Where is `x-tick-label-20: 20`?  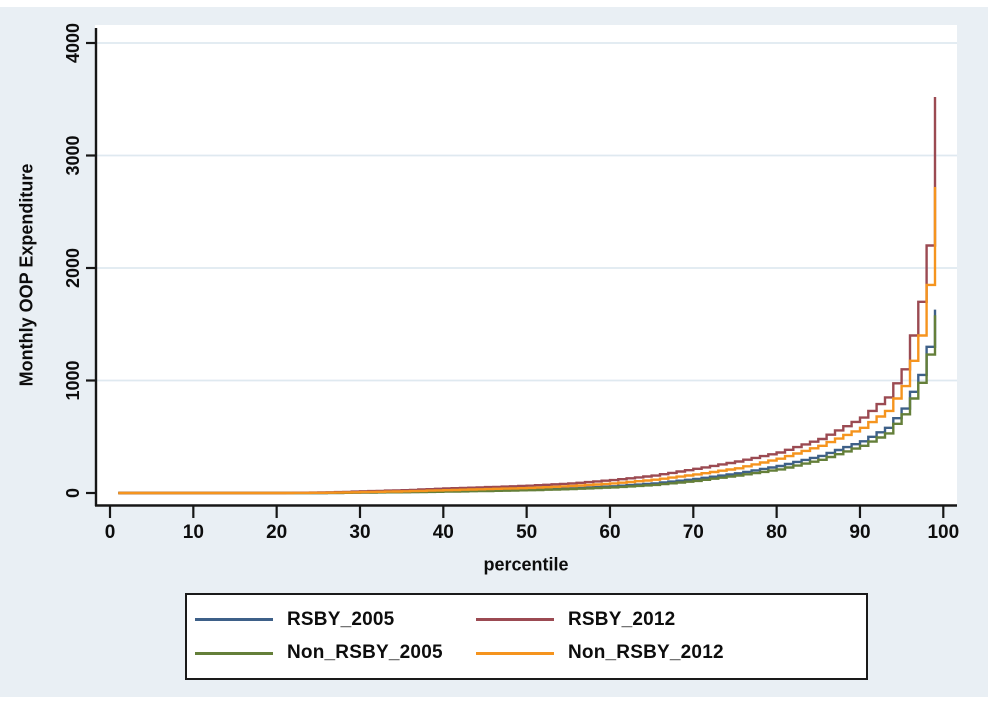
x-tick-label-20: 20 is located at coordinates (276, 532).